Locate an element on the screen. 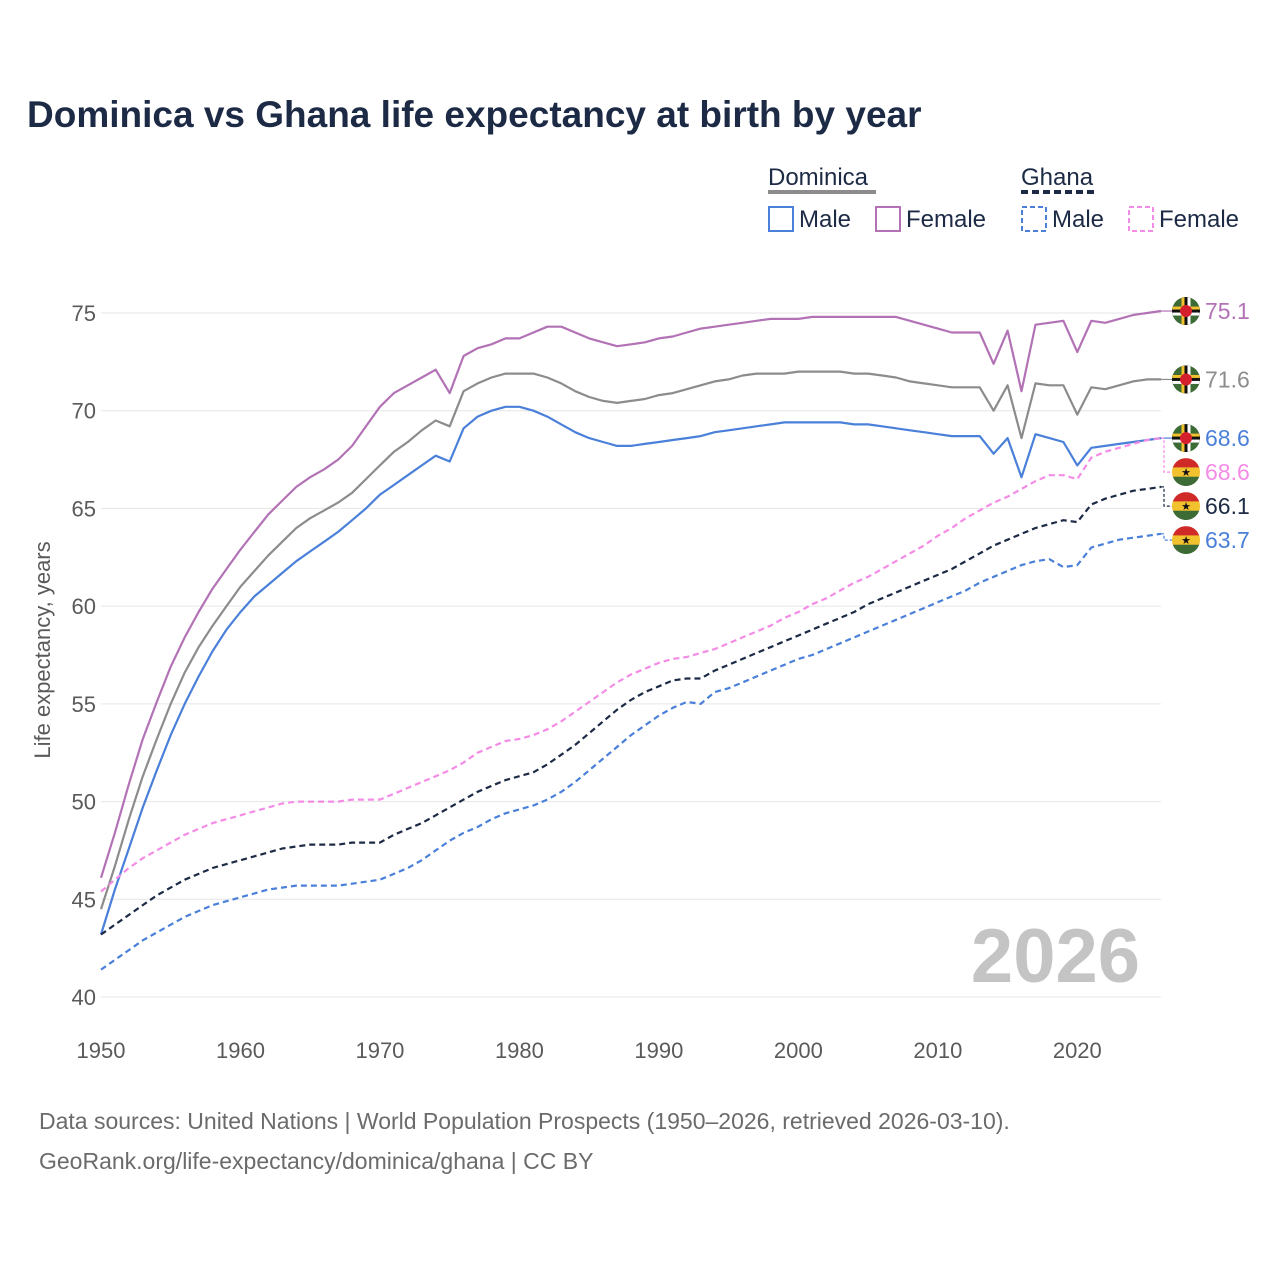  flag-icon-ghana-male: ★ is located at coordinates (1186, 540).